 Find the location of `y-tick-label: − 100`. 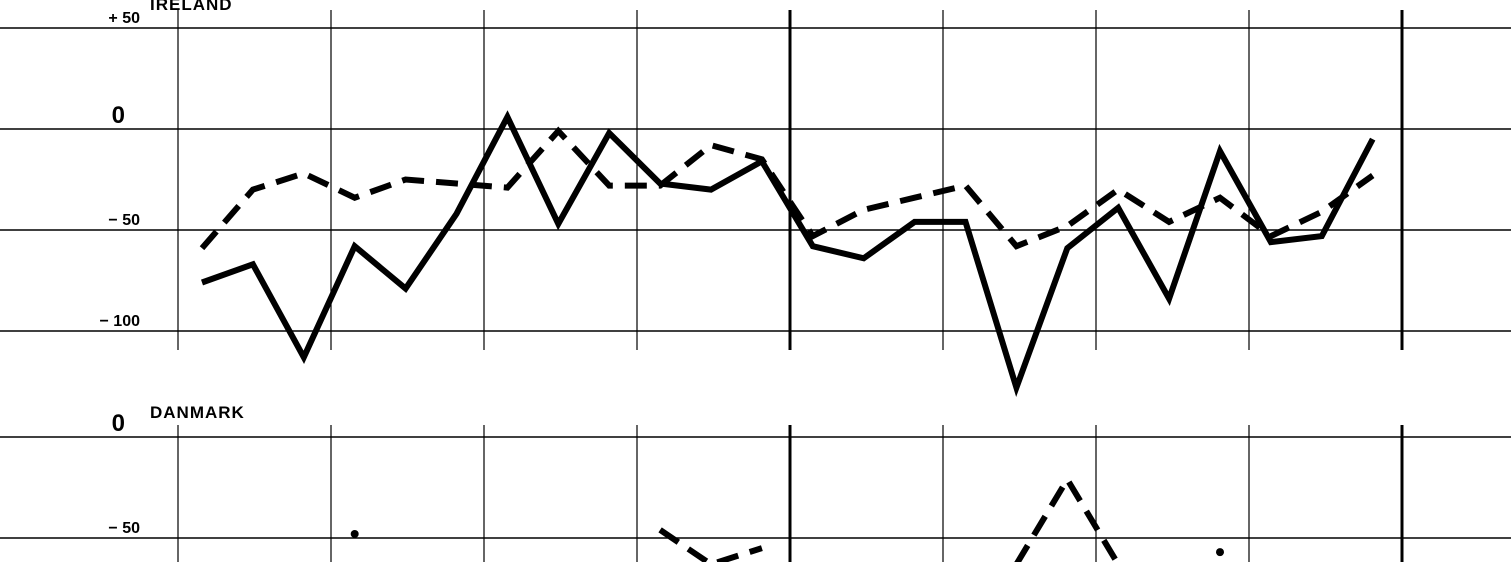

y-tick-label: − 100 is located at coordinates (120, 321).